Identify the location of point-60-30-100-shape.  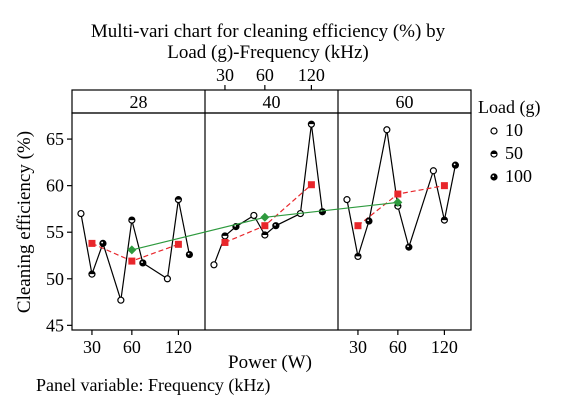
(369, 221).